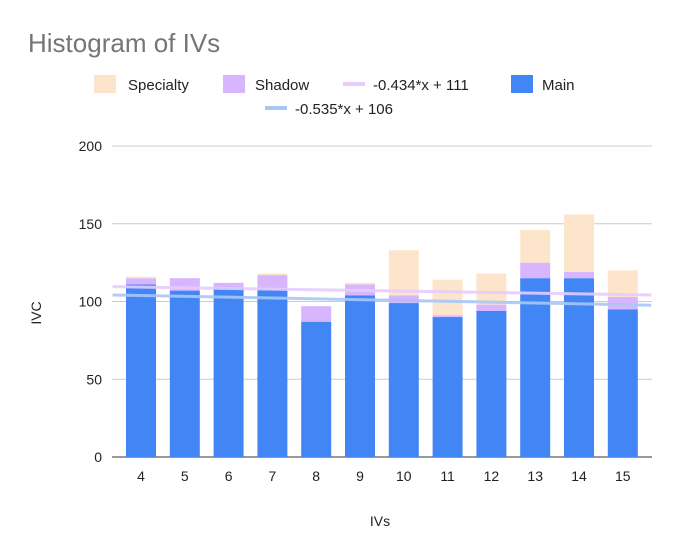  Describe the element at coordinates (185, 476) in the screenshot. I see `x-tick-label: 5` at that location.